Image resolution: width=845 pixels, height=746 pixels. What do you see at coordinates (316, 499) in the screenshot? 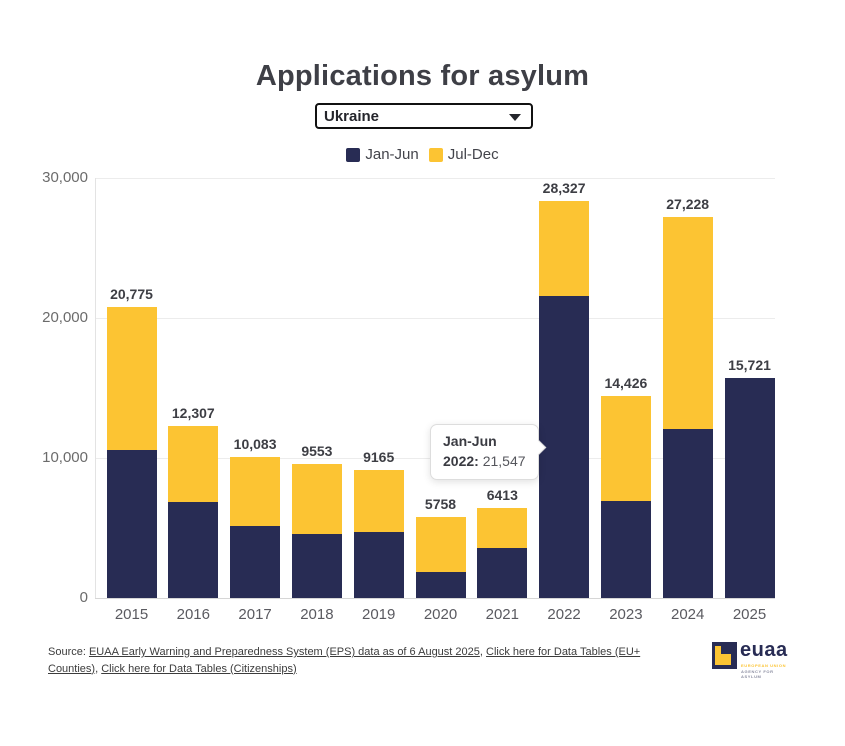
I see `bar-2018-jul-dec` at bounding box center [316, 499].